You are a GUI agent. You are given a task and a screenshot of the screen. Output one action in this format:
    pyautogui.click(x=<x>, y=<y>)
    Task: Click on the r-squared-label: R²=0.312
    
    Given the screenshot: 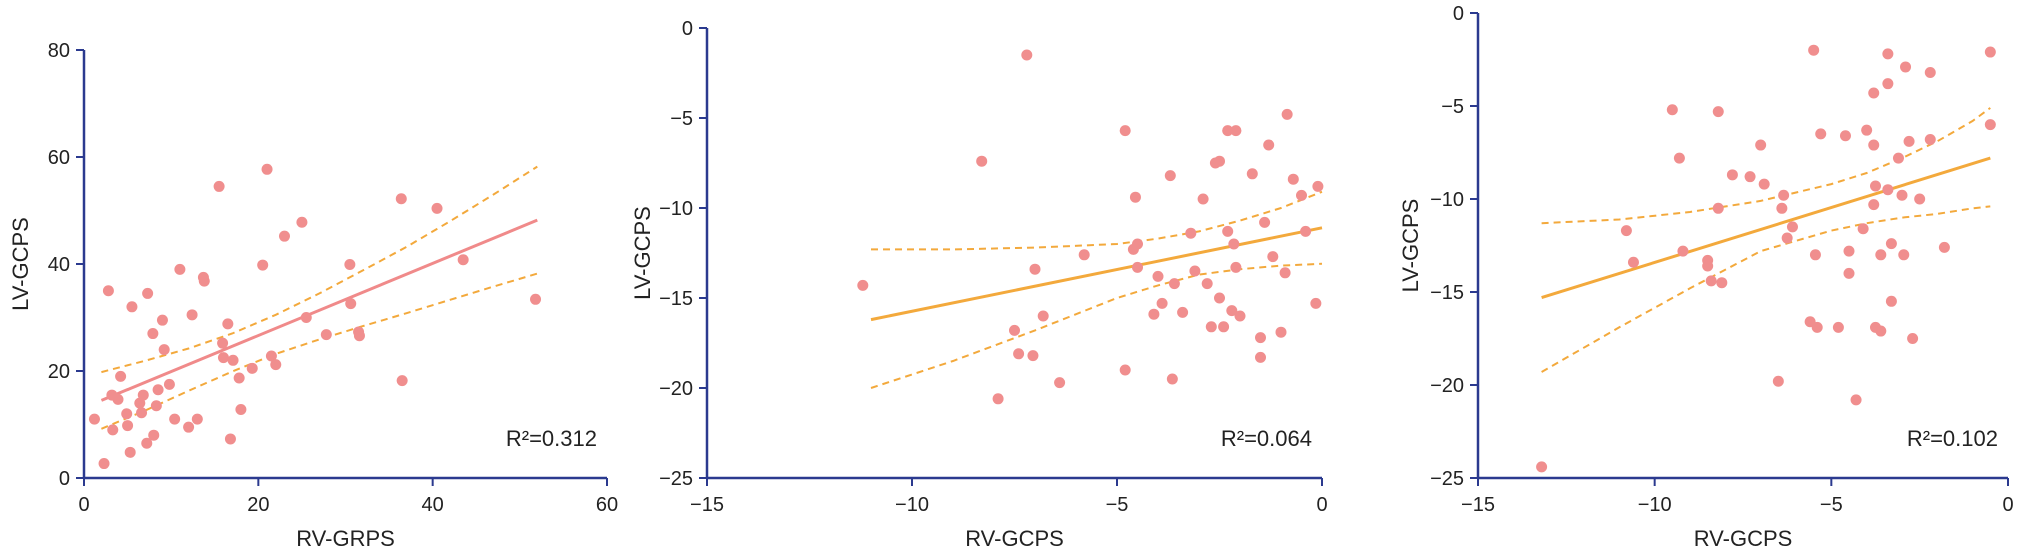 What is the action you would take?
    pyautogui.click(x=551, y=438)
    